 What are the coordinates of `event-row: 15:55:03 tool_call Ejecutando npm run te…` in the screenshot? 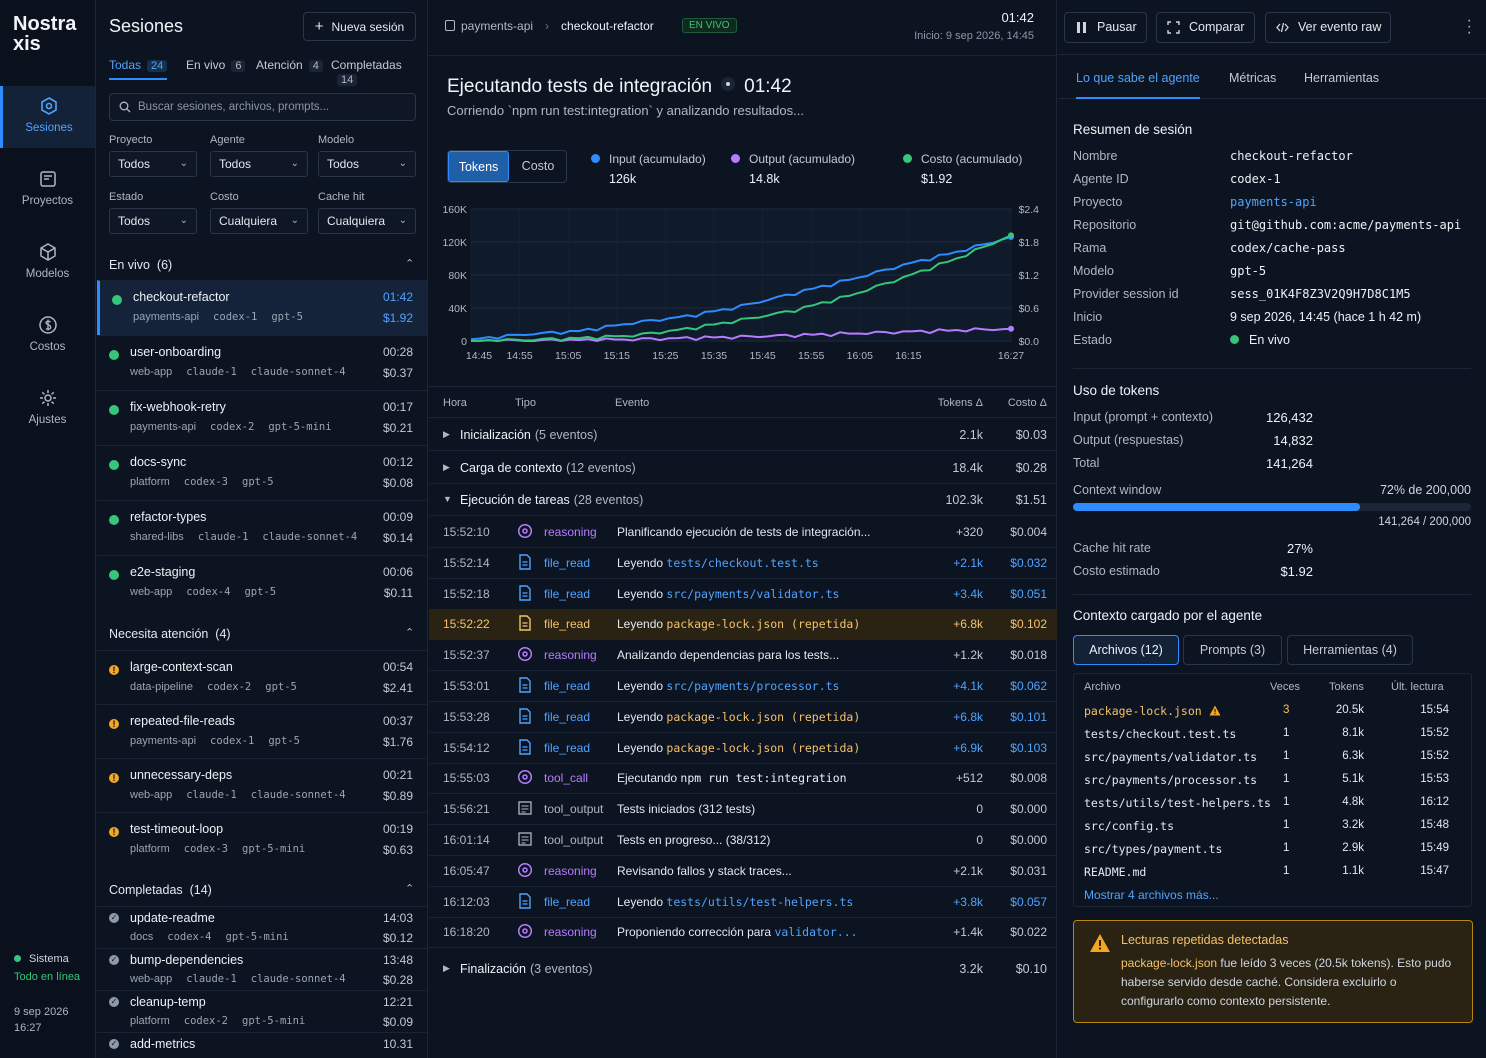 It's located at (743, 779).